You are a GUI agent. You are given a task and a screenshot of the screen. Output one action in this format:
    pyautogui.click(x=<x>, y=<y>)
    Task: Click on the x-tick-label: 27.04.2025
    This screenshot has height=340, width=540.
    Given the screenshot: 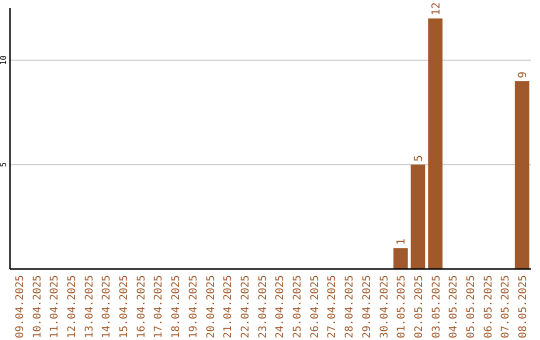 What is the action you would take?
    pyautogui.click(x=332, y=306)
    